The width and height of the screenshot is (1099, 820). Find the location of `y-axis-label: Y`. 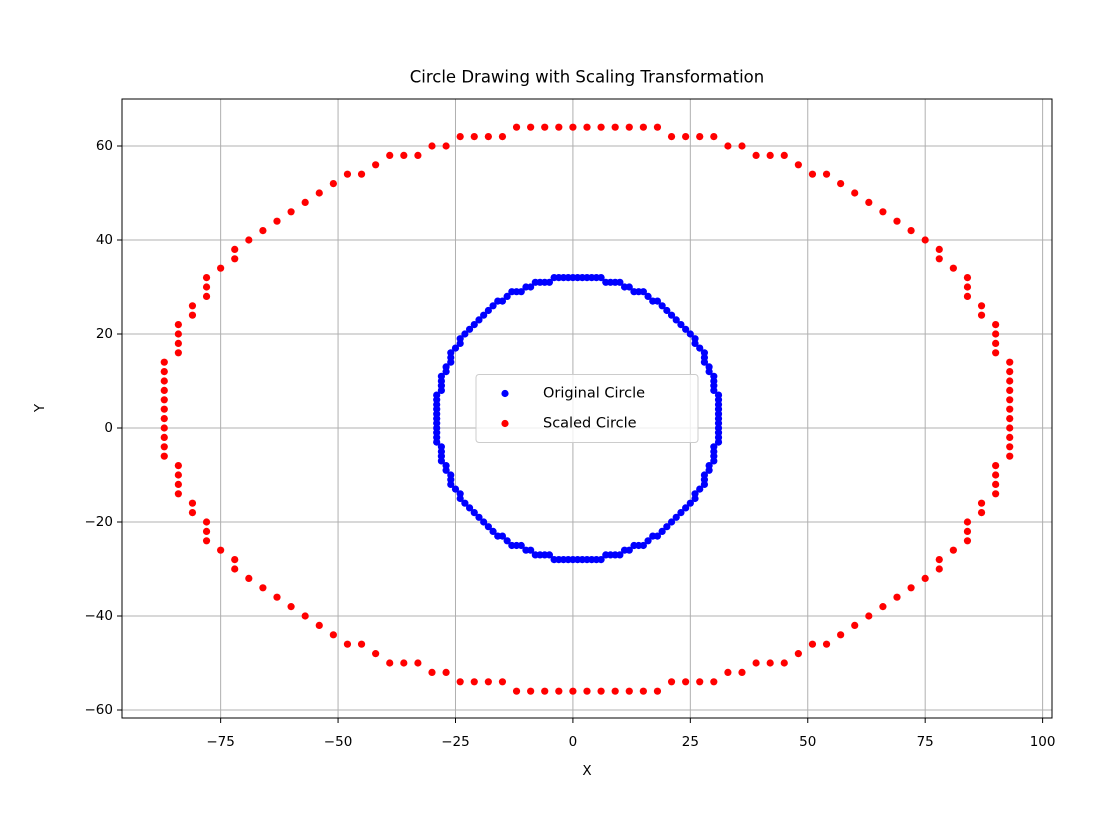

y-axis-label: Y is located at coordinates (40, 408).